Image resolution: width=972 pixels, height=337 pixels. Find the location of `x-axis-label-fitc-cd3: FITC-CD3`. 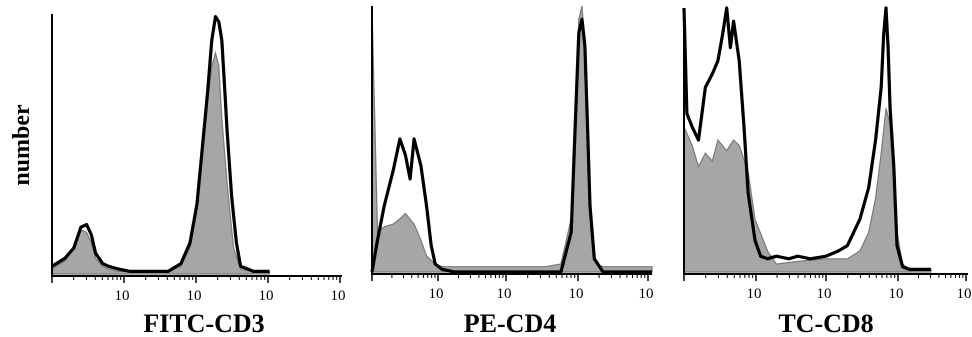

x-axis-label-fitc-cd3: FITC-CD3 is located at coordinates (203, 323).